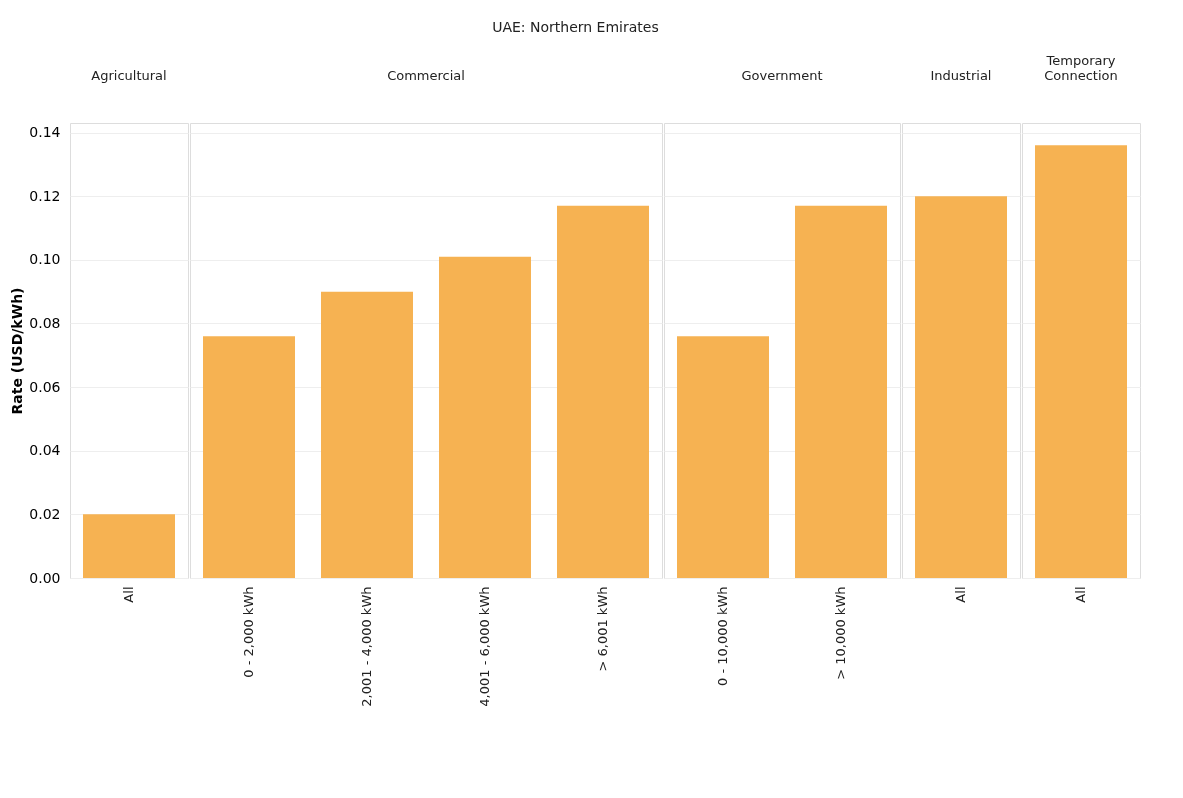 Image resolution: width=1183 pixels, height=798 pixels. Describe the element at coordinates (575, 26) in the screenshot. I see `text: UAE: Northern Emirates` at that location.